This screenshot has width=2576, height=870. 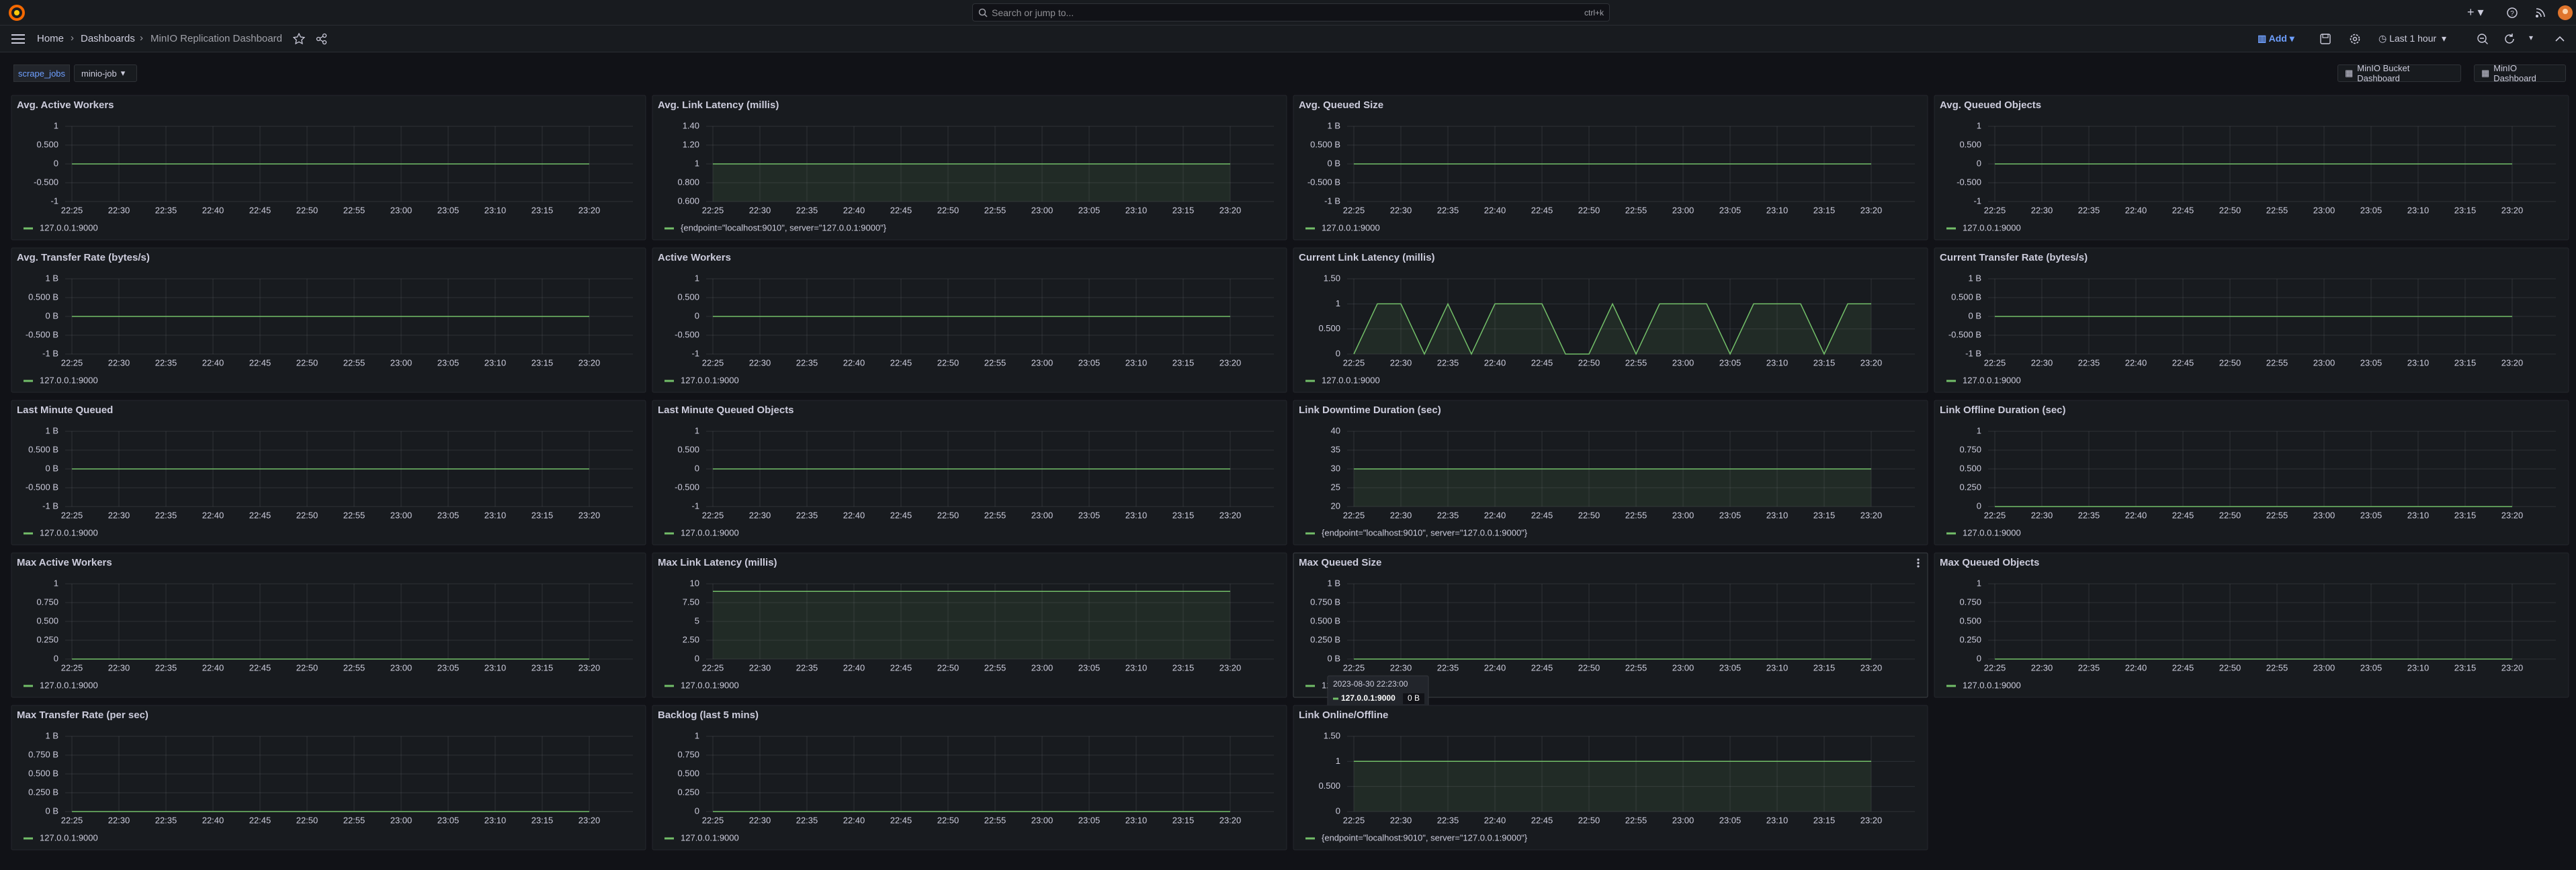 What do you see at coordinates (2565, 13) in the screenshot?
I see `user-avatar` at bounding box center [2565, 13].